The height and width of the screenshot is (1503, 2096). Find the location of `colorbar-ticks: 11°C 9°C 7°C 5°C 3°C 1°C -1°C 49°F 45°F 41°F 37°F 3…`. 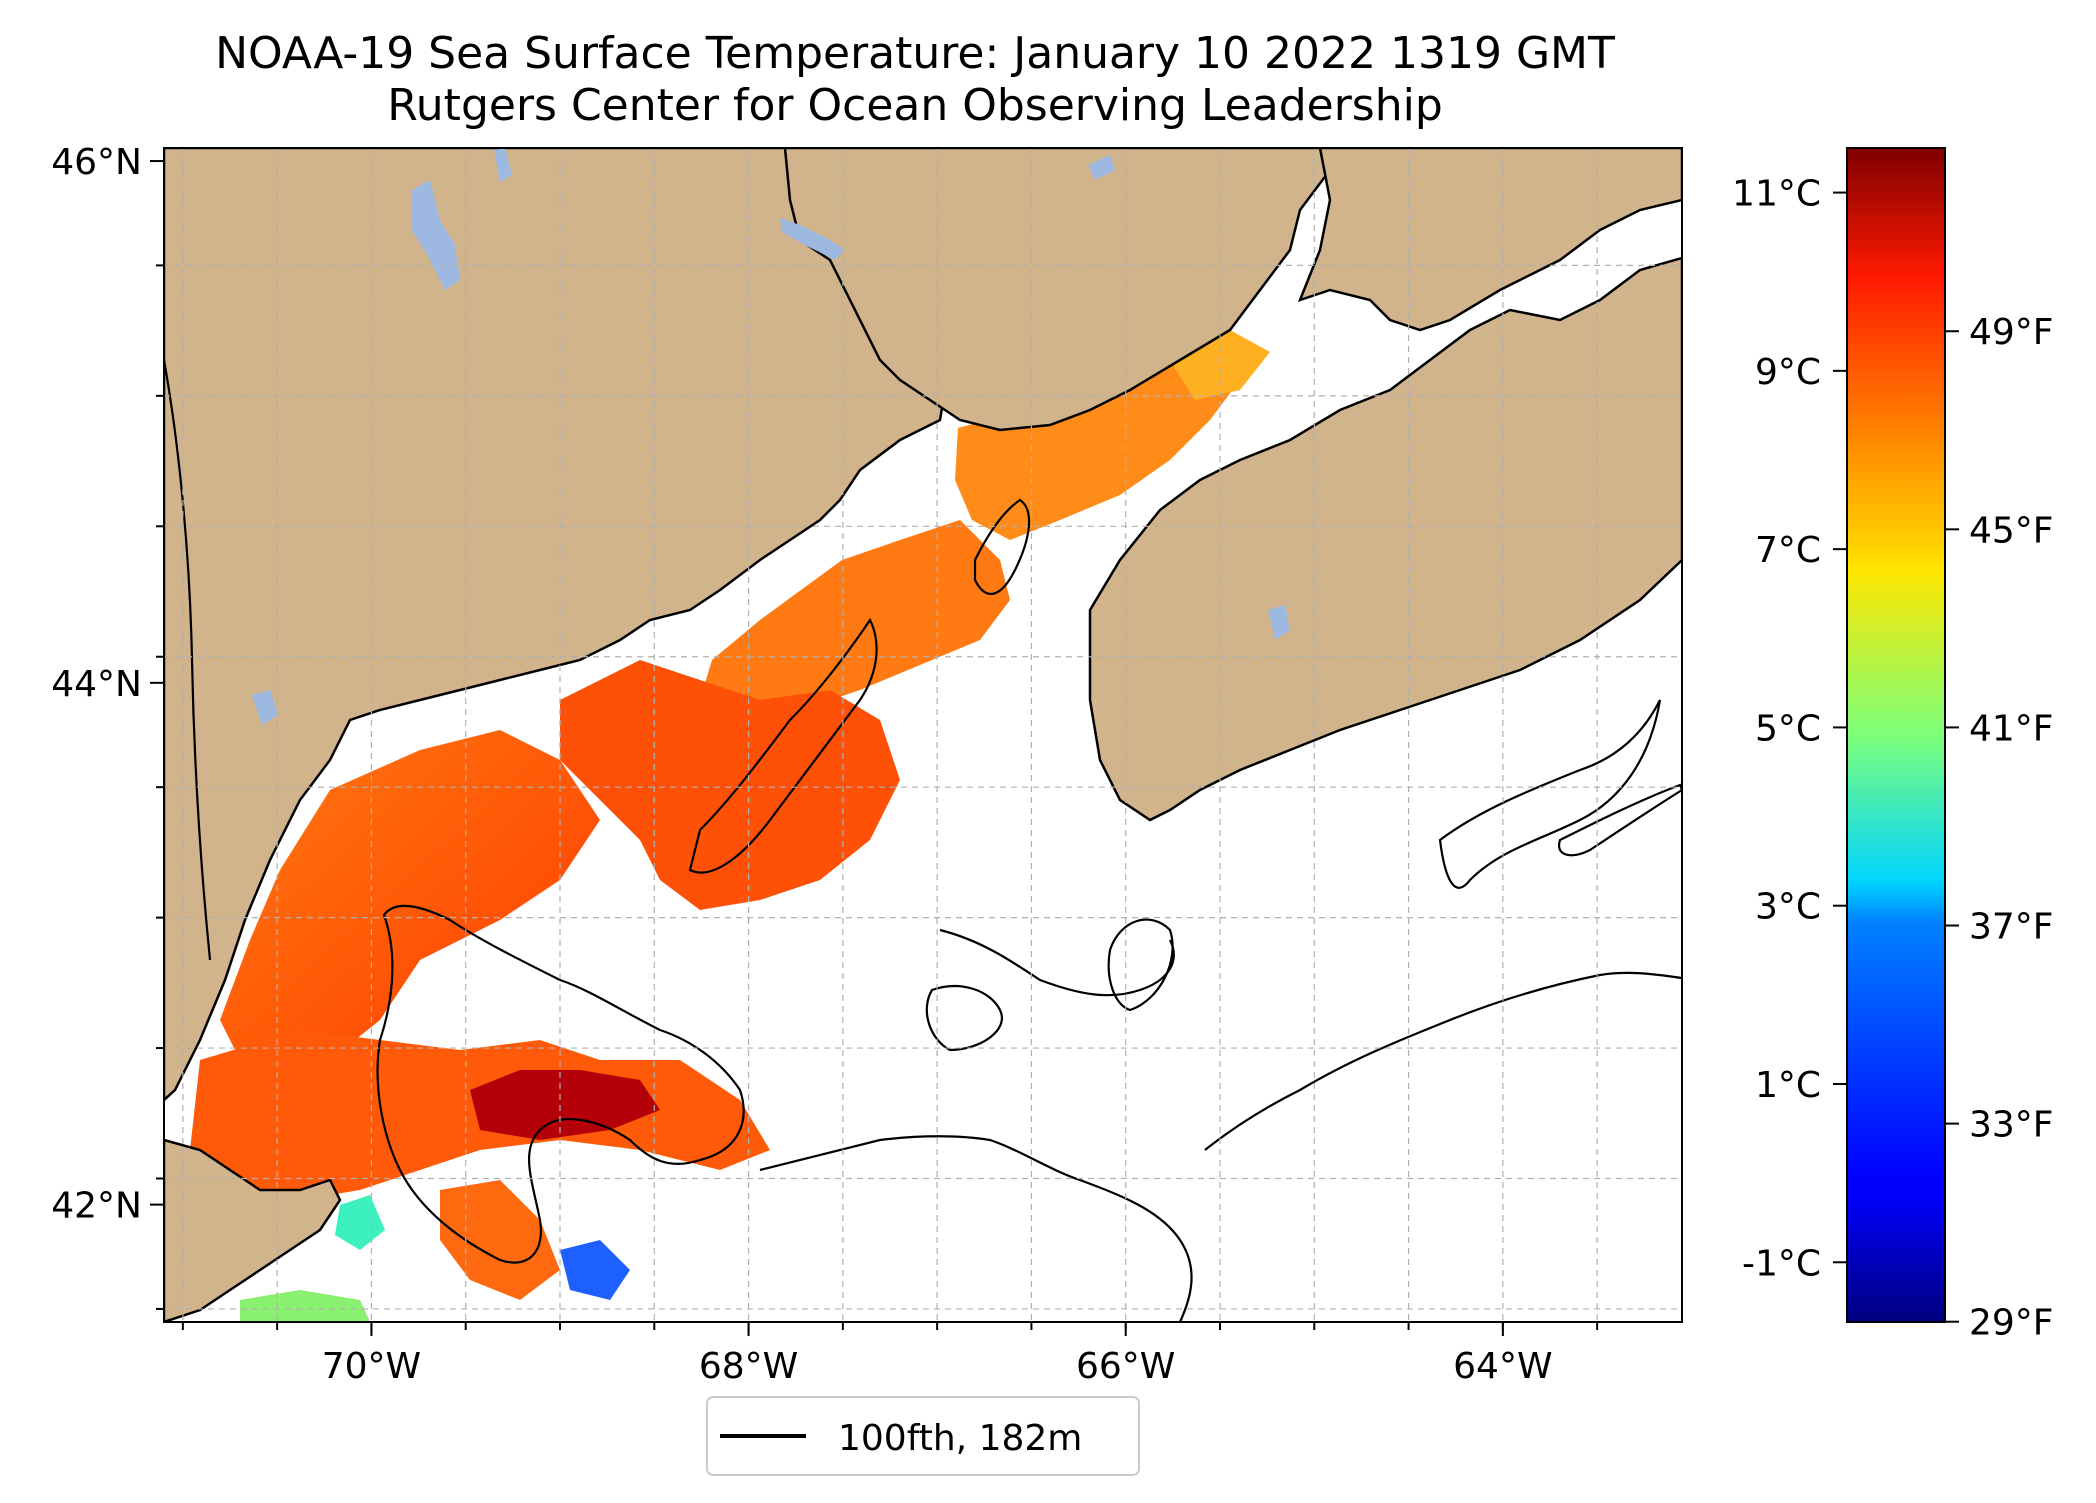

colorbar-ticks: 11°C 9°C 7°C 5°C 3°C 1°C -1°C 49°F 45°F 41°F 37°F 3… is located at coordinates (1892, 759).